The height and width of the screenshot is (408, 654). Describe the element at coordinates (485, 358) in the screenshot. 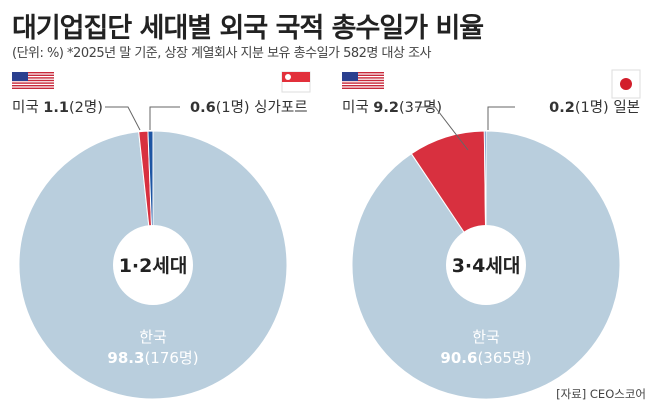

I see `slice-value-korea: 90.6(365명)` at that location.